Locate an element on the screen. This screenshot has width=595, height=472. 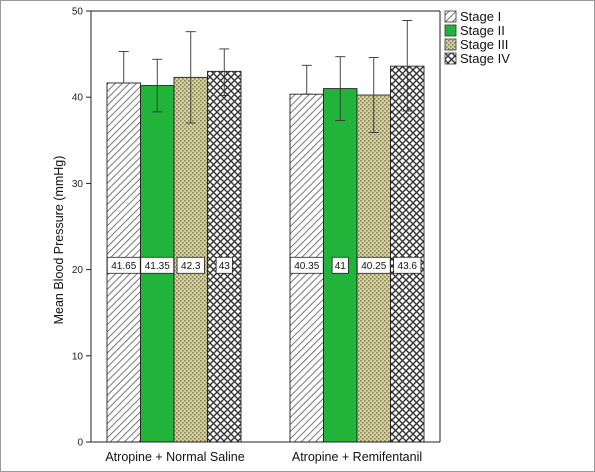
data-label: 42.3 is located at coordinates (191, 266).